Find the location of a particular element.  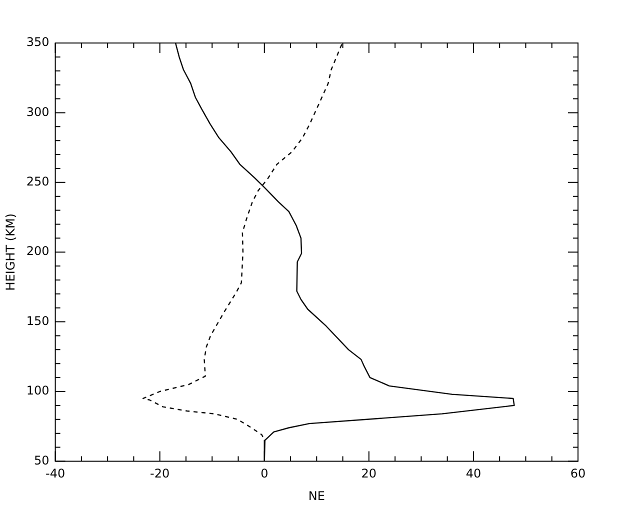

y-tick-label: 350 is located at coordinates (38, 42).